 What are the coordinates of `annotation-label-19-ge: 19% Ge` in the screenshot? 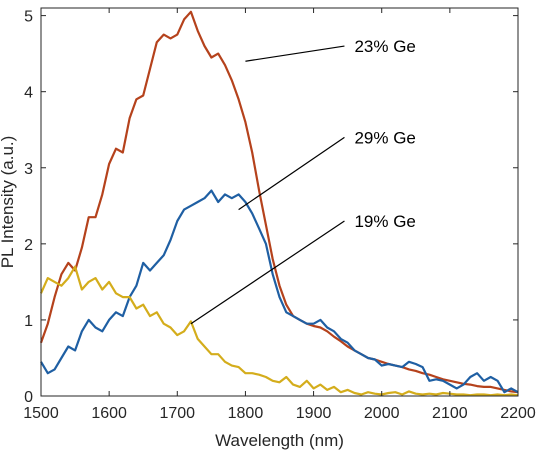 It's located at (384, 221).